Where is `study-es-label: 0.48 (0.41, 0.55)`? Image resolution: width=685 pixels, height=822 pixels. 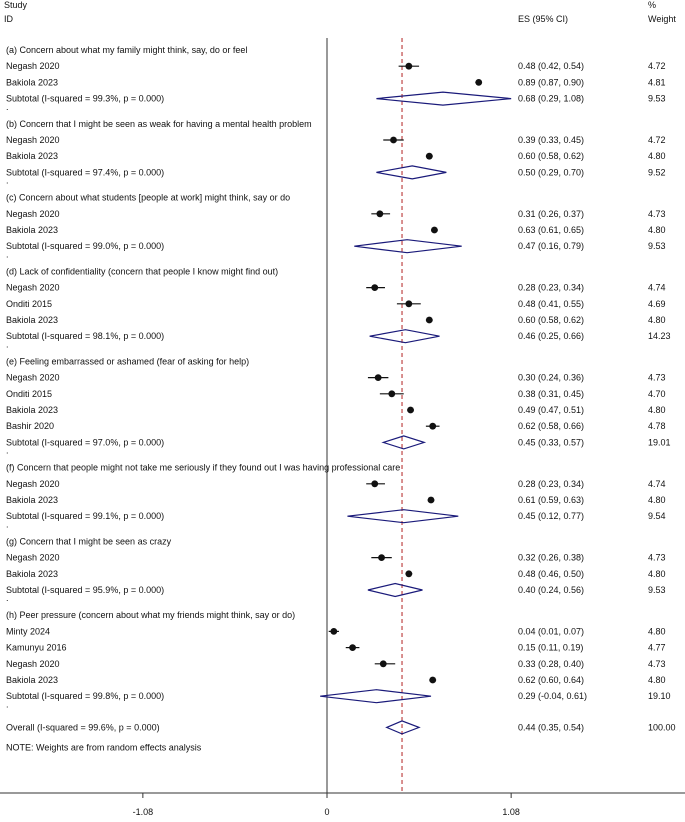
study-es-label: 0.48 (0.41, 0.55) is located at coordinates (551, 304).